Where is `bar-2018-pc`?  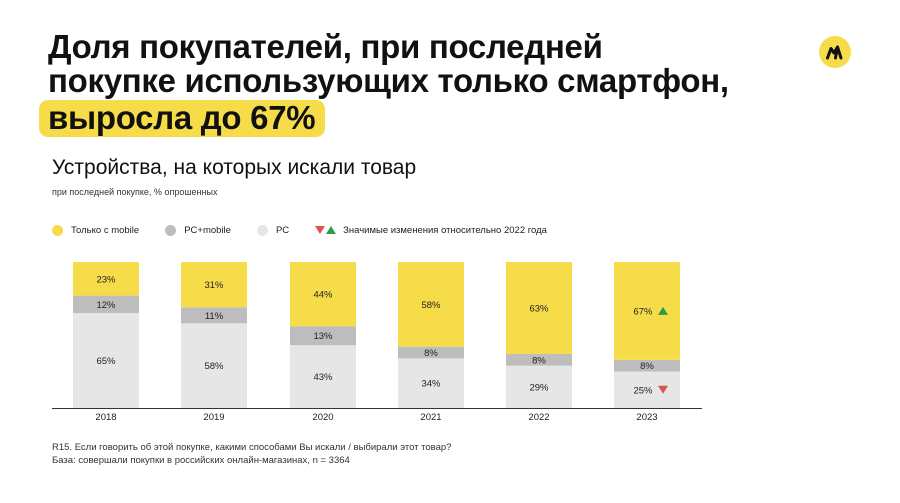
bar-2018-pc is located at coordinates (106, 360).